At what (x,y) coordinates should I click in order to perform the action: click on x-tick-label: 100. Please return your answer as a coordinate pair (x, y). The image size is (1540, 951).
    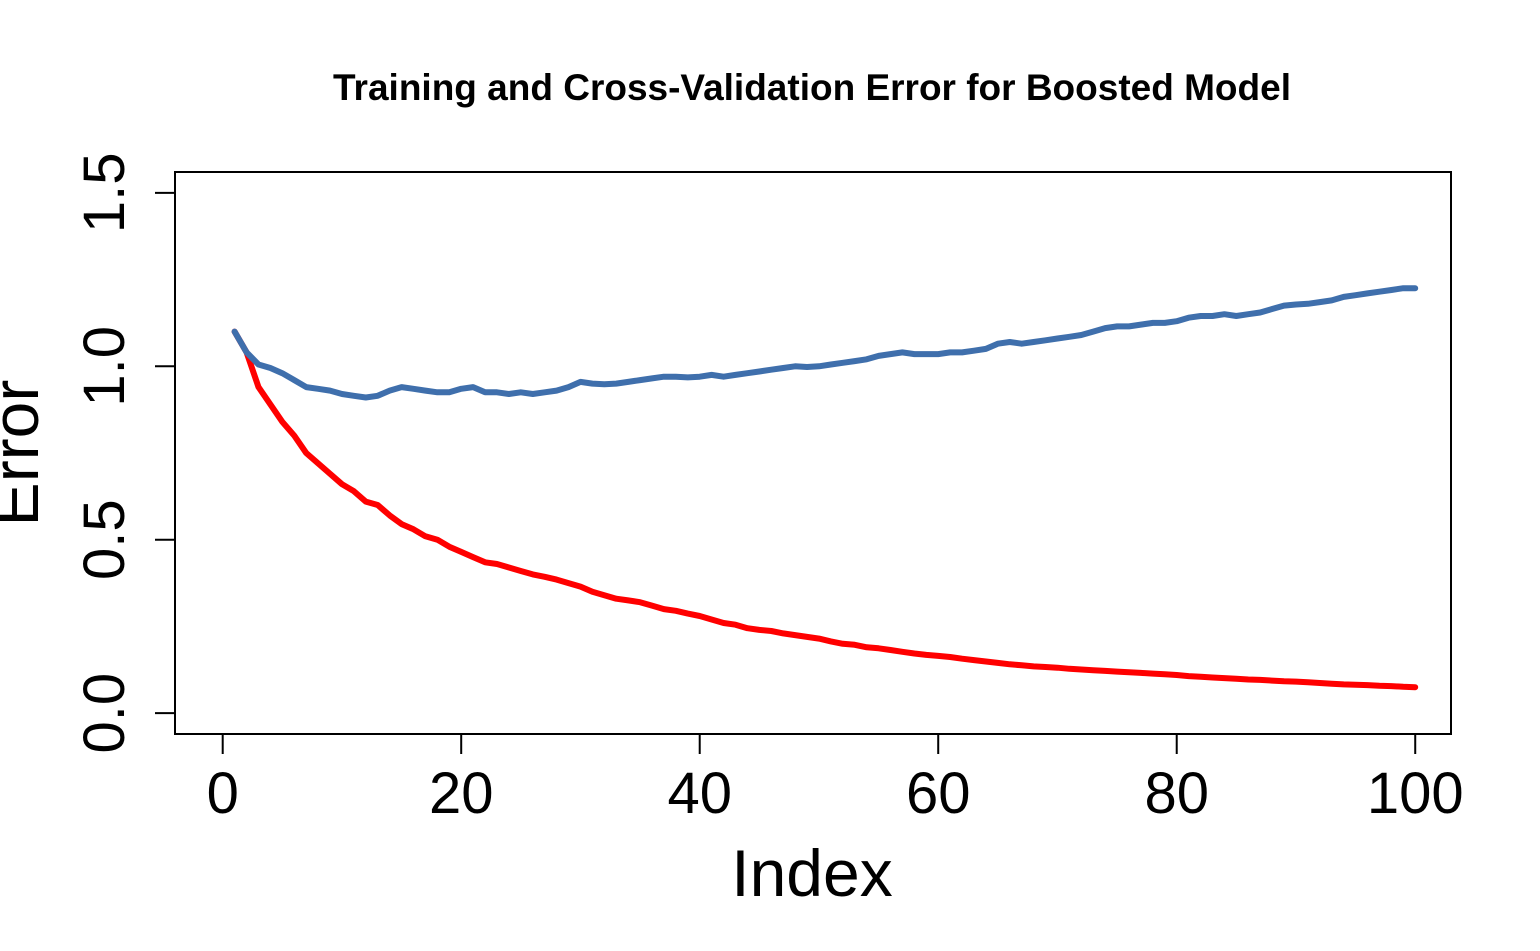
    Looking at the image, I should click on (1415, 793).